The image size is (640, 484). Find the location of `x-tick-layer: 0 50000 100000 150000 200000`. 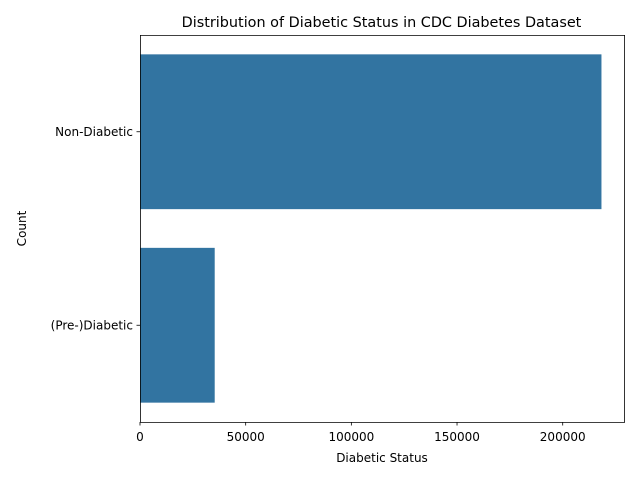

x-tick-layer: 0 50000 100000 150000 200000 is located at coordinates (361, 433).